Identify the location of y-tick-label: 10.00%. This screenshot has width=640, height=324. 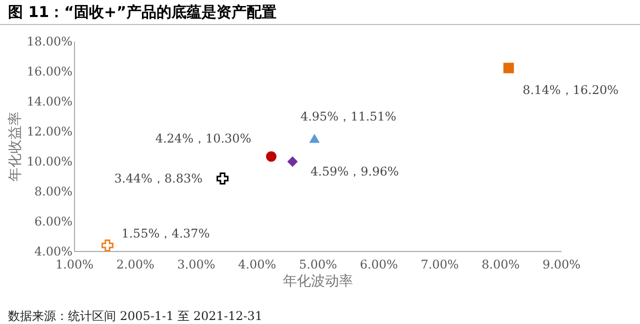
(49, 161).